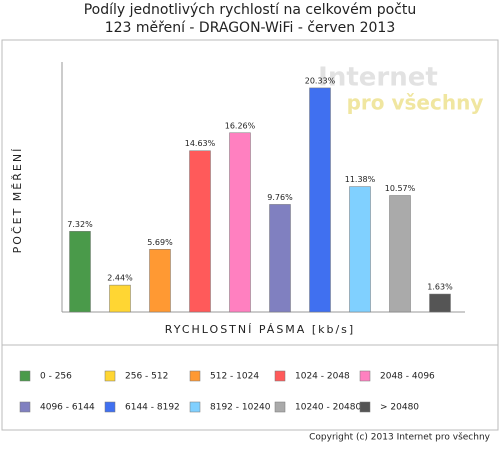  I want to click on value-label: 1.63%, so click(440, 287).